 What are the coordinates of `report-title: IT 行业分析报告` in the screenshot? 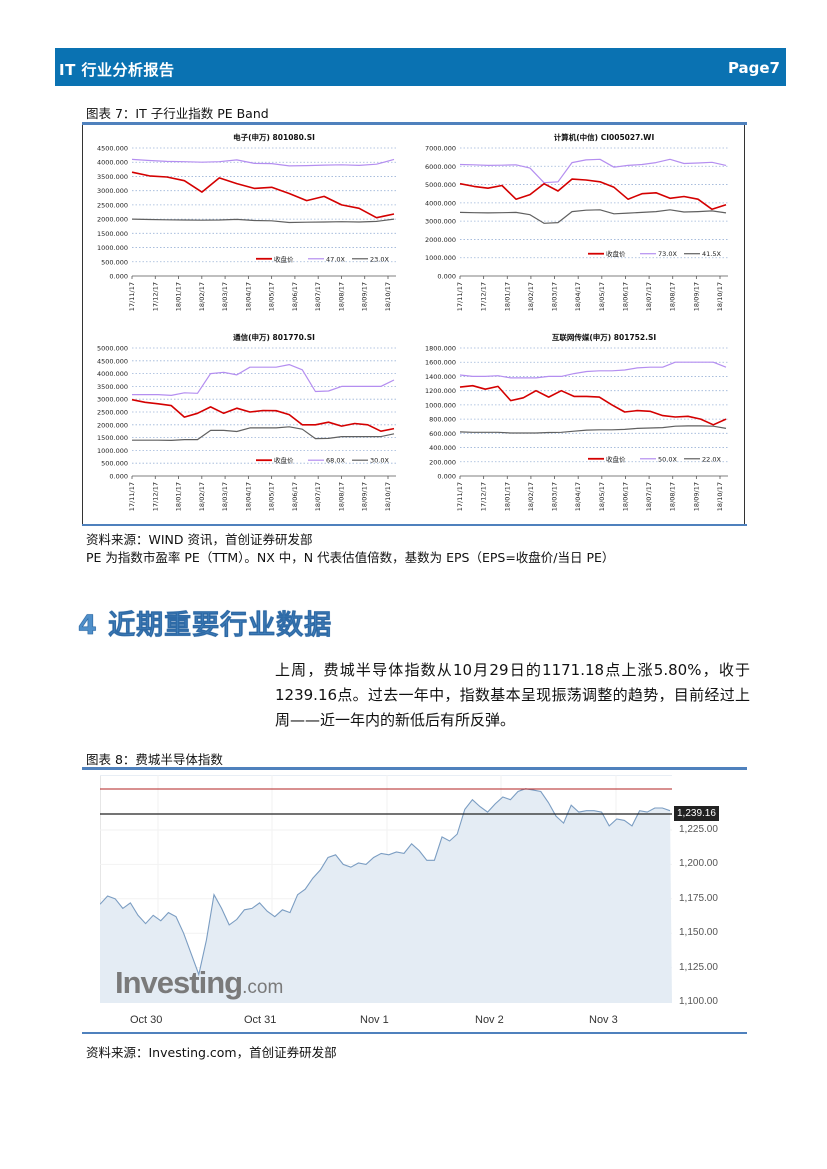 It's located at (117, 70).